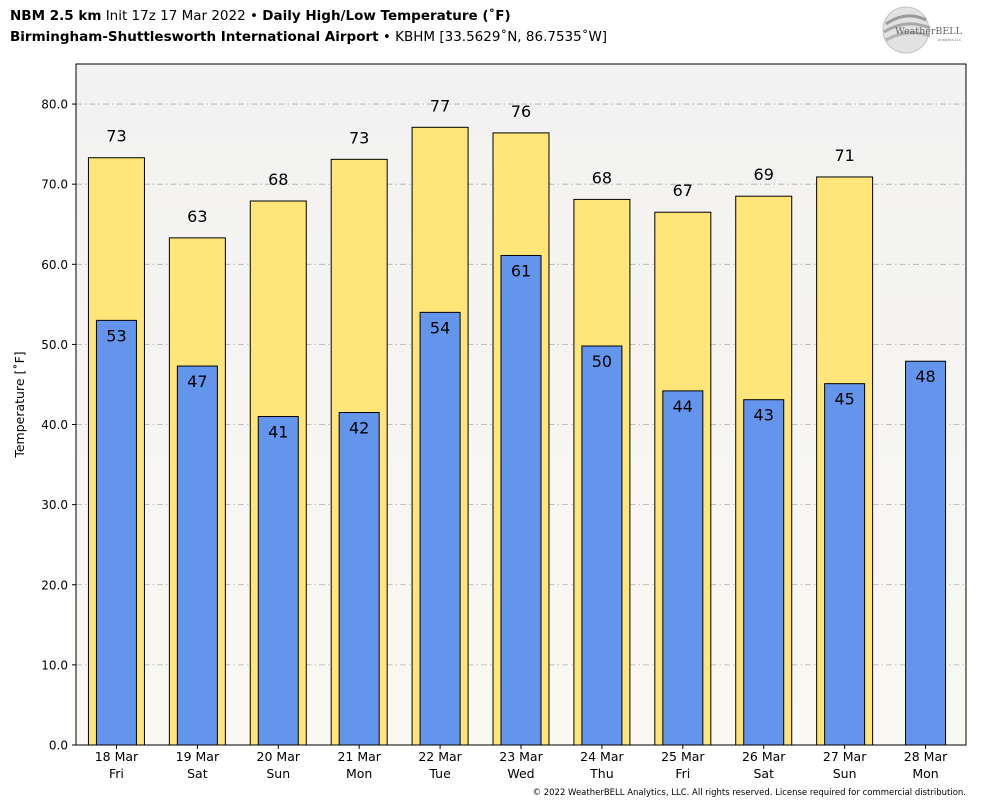  Describe the element at coordinates (54, 665) in the screenshot. I see `y-tick-label: 10.0` at that location.